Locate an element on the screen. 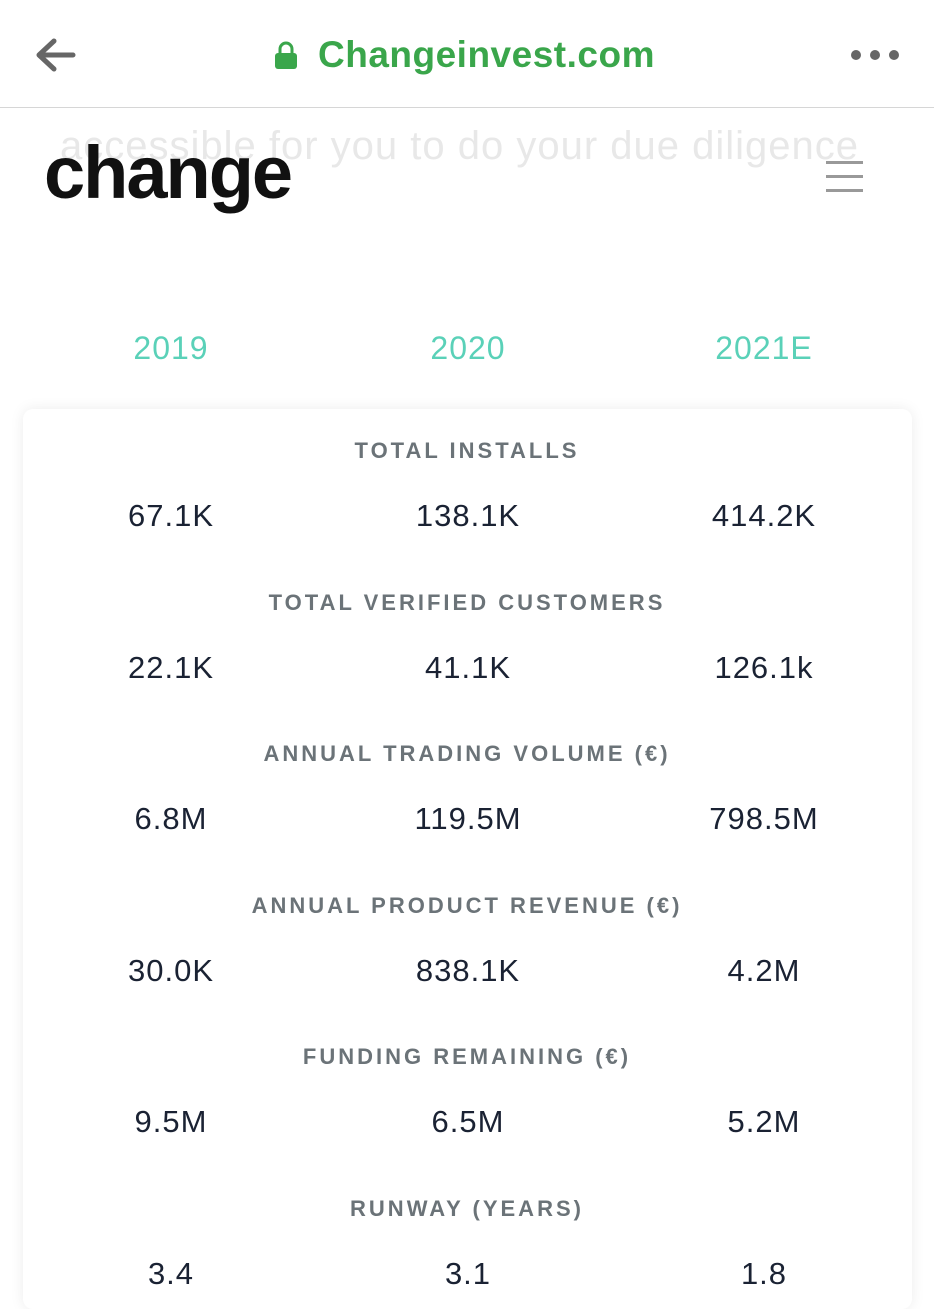  metric-value: 22.1K is located at coordinates (170, 667).